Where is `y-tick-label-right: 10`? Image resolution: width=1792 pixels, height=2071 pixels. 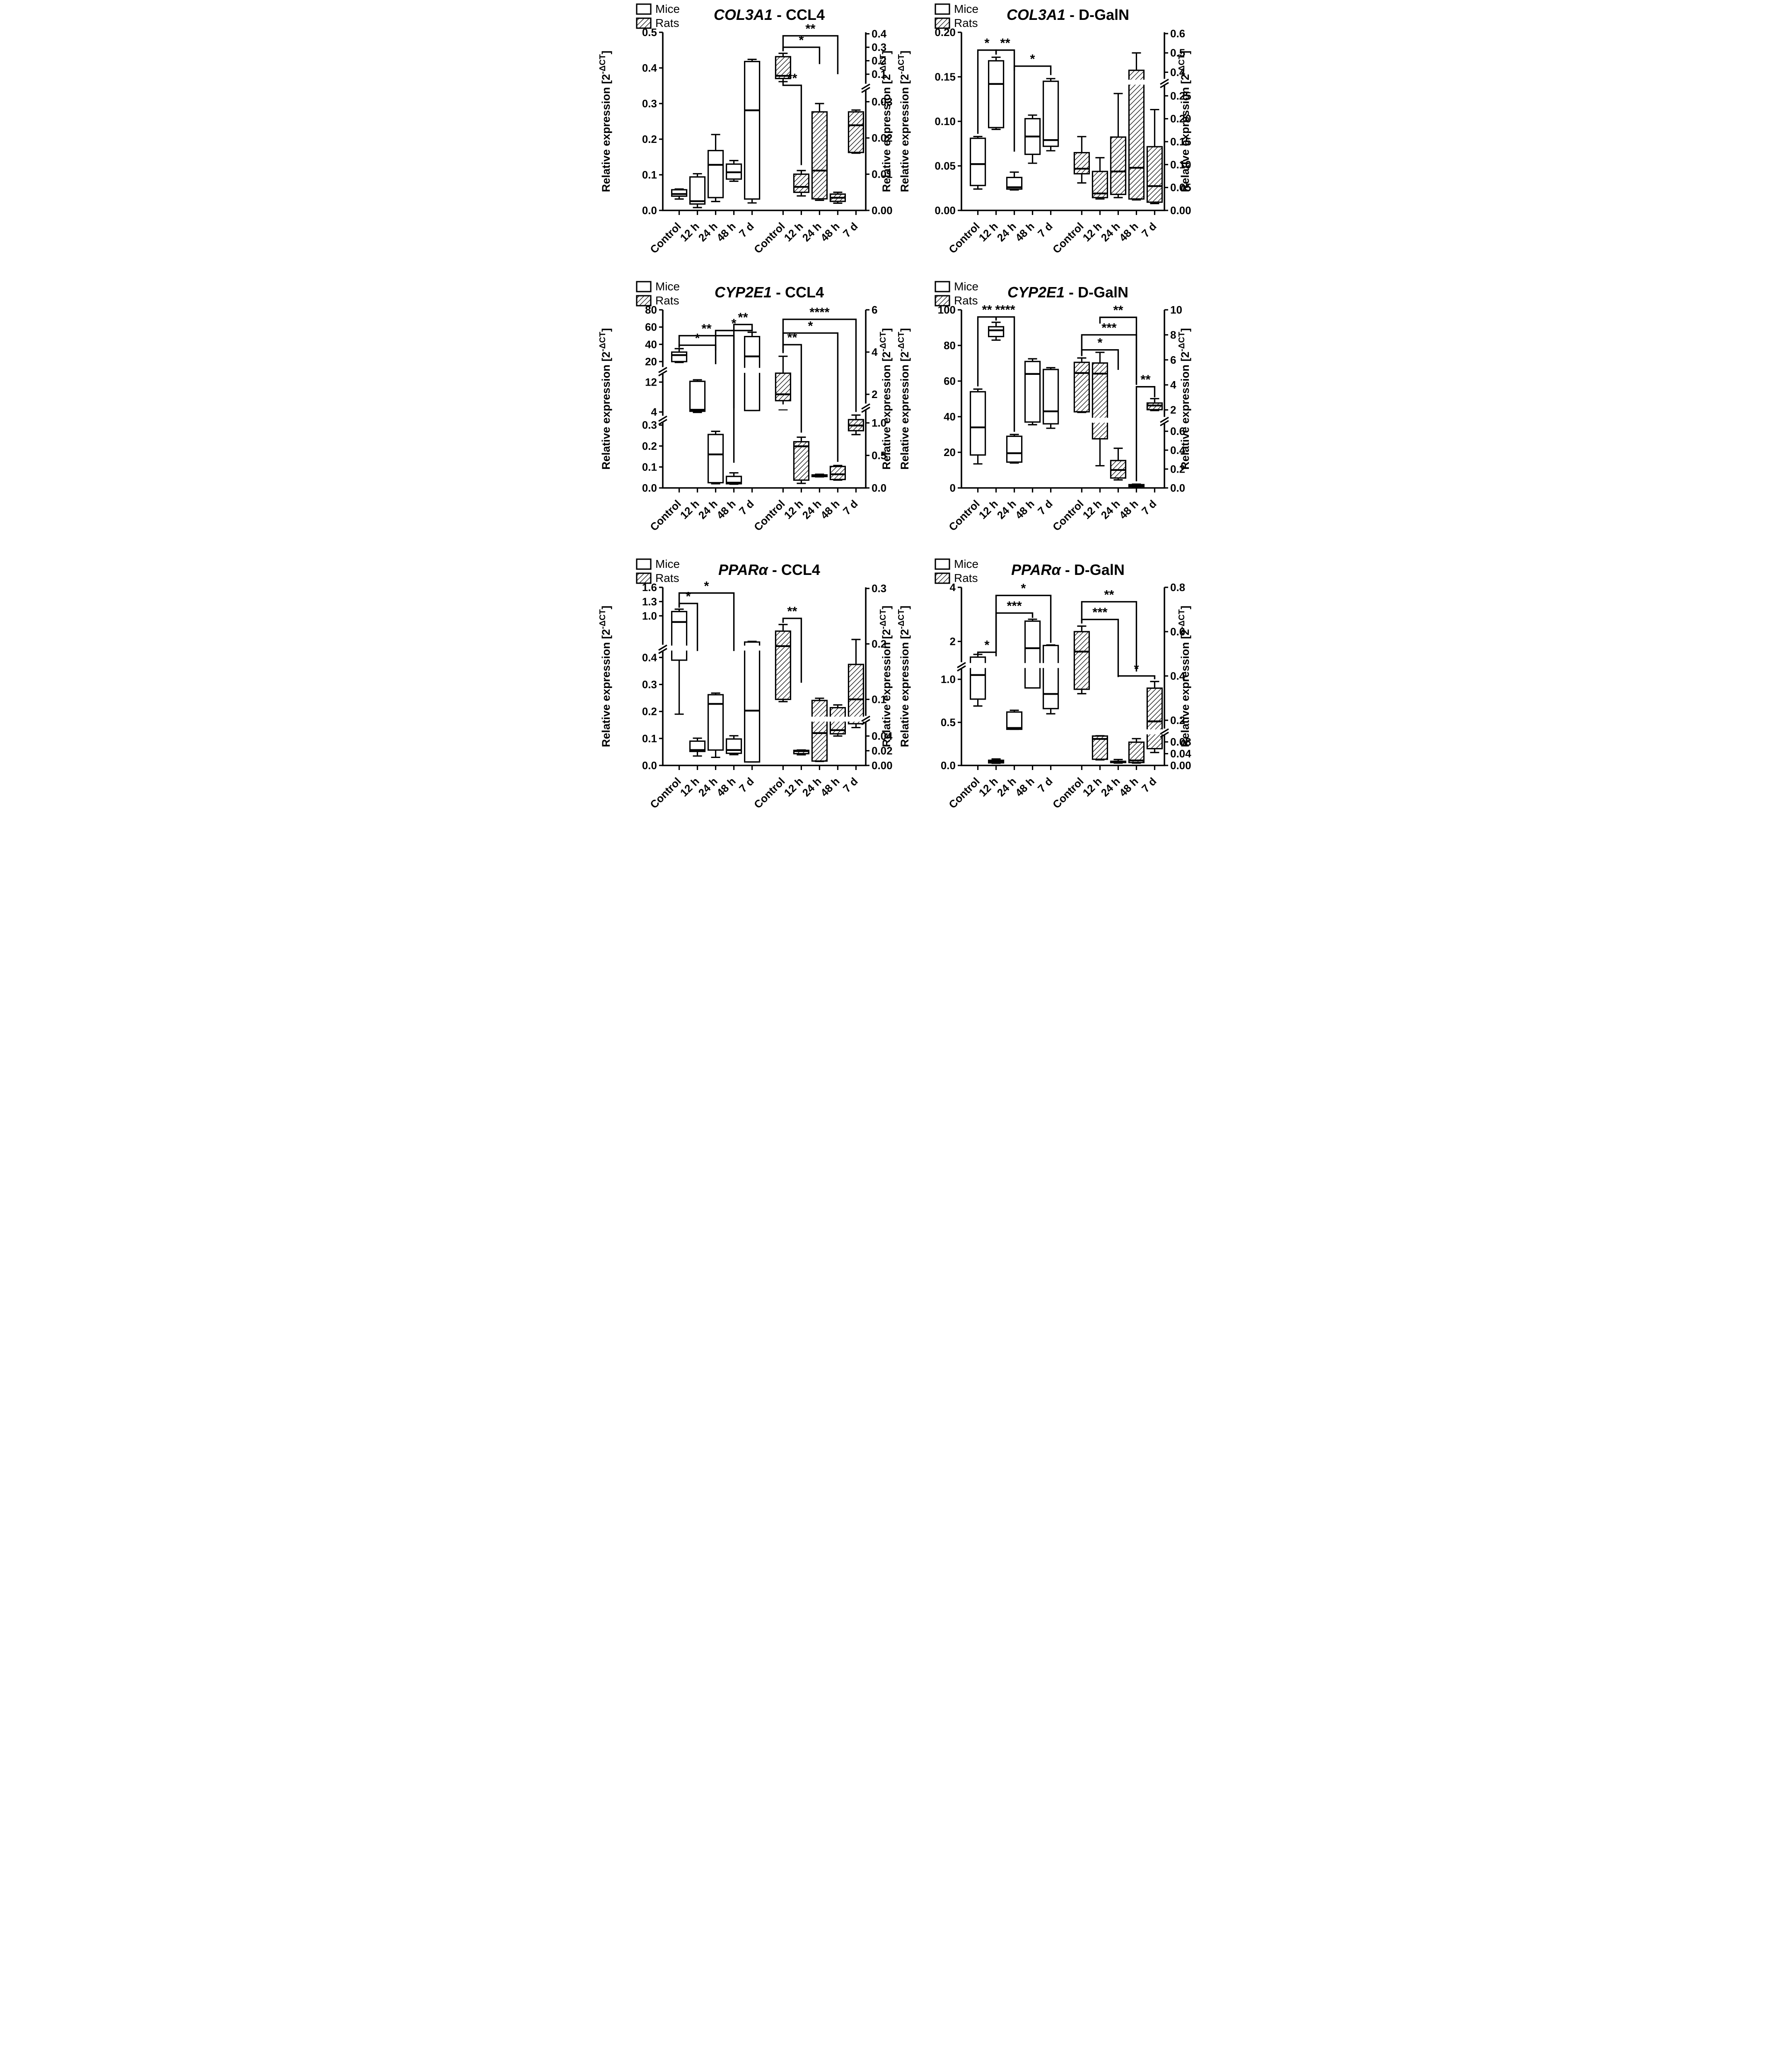 y-tick-label-right: 10 is located at coordinates (1176, 310).